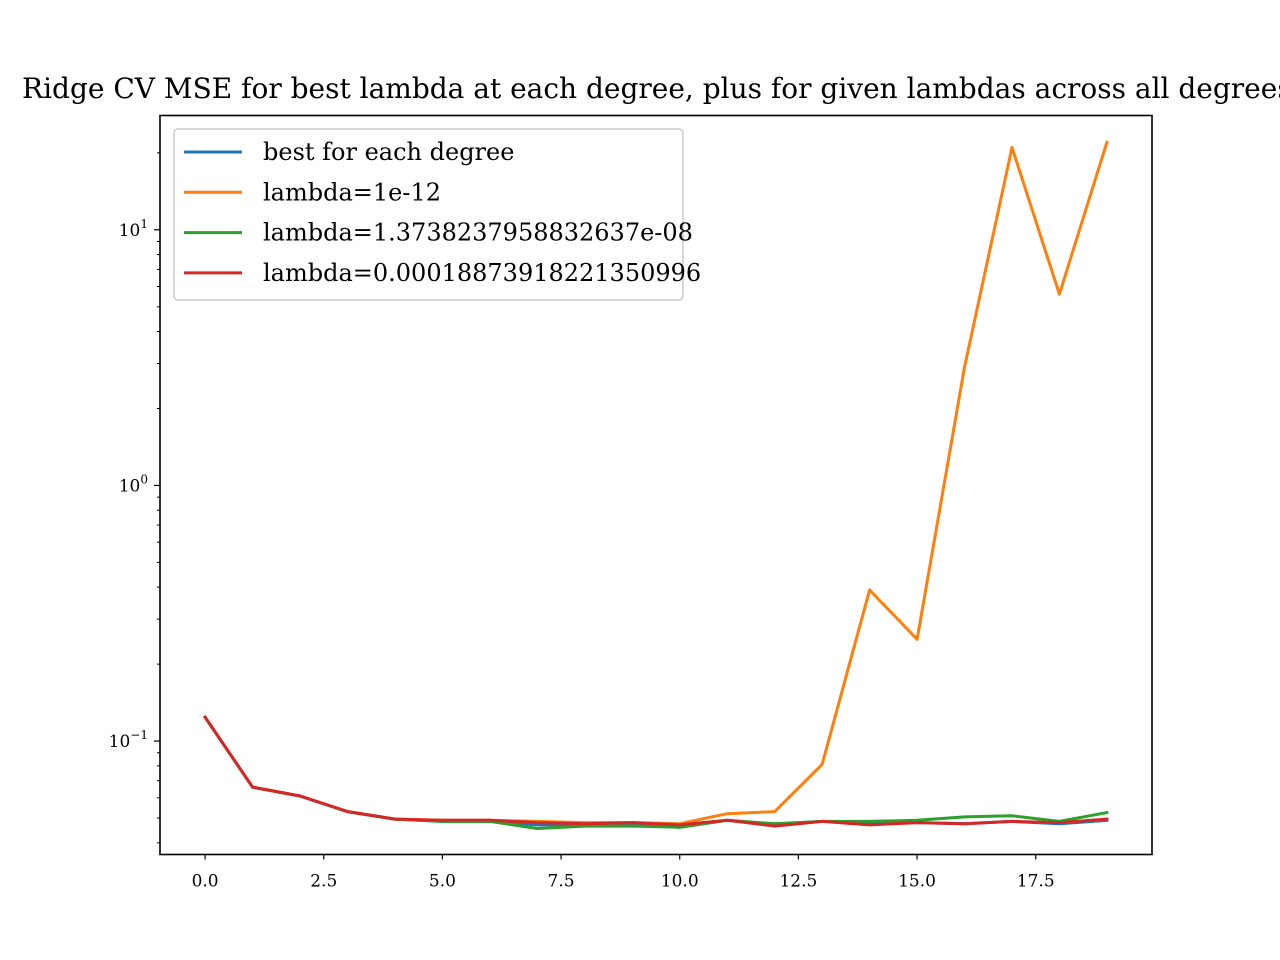  What do you see at coordinates (128, 740) in the screenshot?
I see `y-tick-label: 10⁻¹` at bounding box center [128, 740].